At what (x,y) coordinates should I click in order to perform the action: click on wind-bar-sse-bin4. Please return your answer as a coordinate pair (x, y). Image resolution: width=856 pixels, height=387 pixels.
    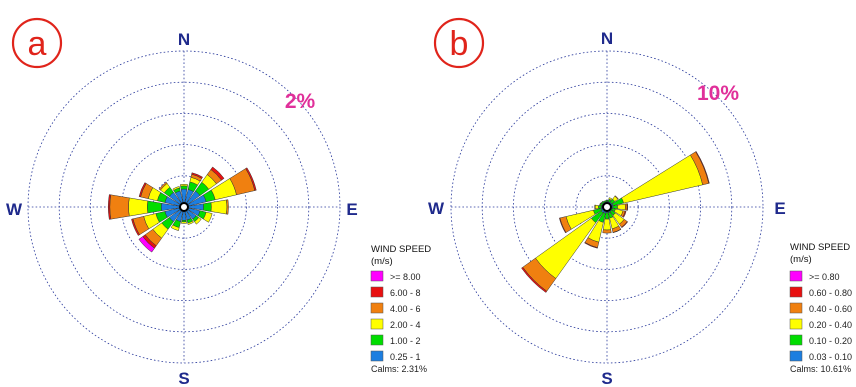
    Looking at the image, I should click on (617, 231).